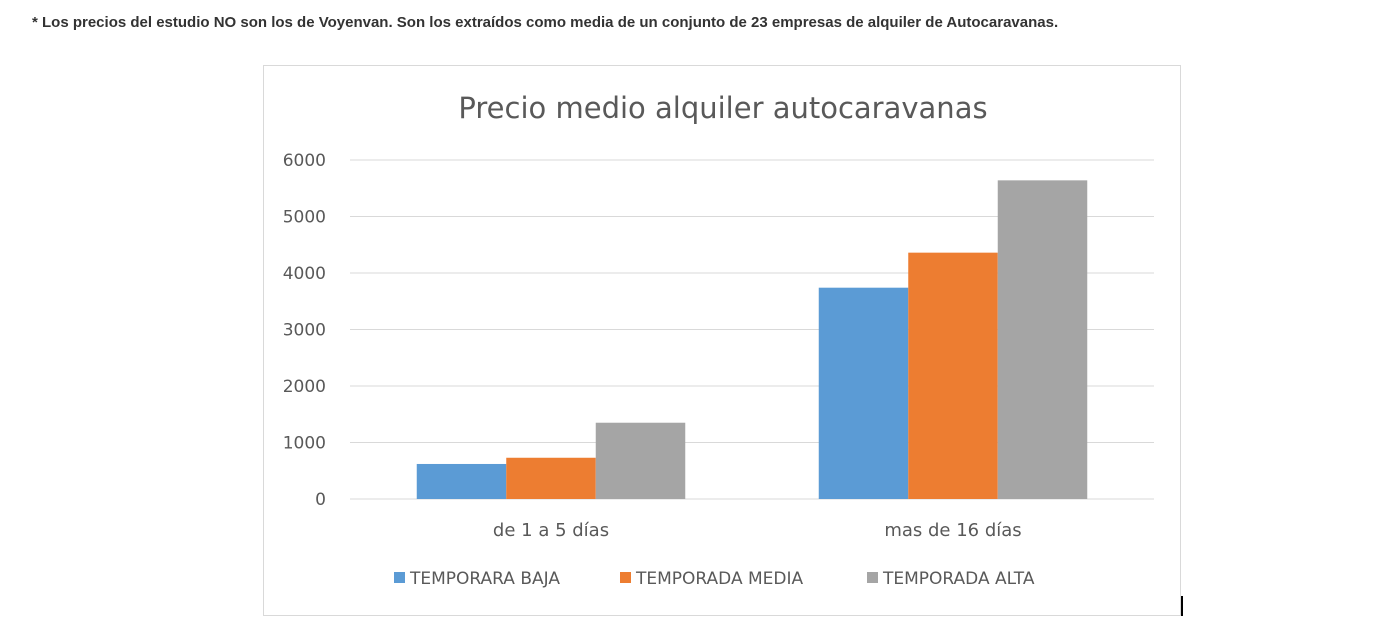  I want to click on legend-label: TEMPORADA MEDIA, so click(719, 579).